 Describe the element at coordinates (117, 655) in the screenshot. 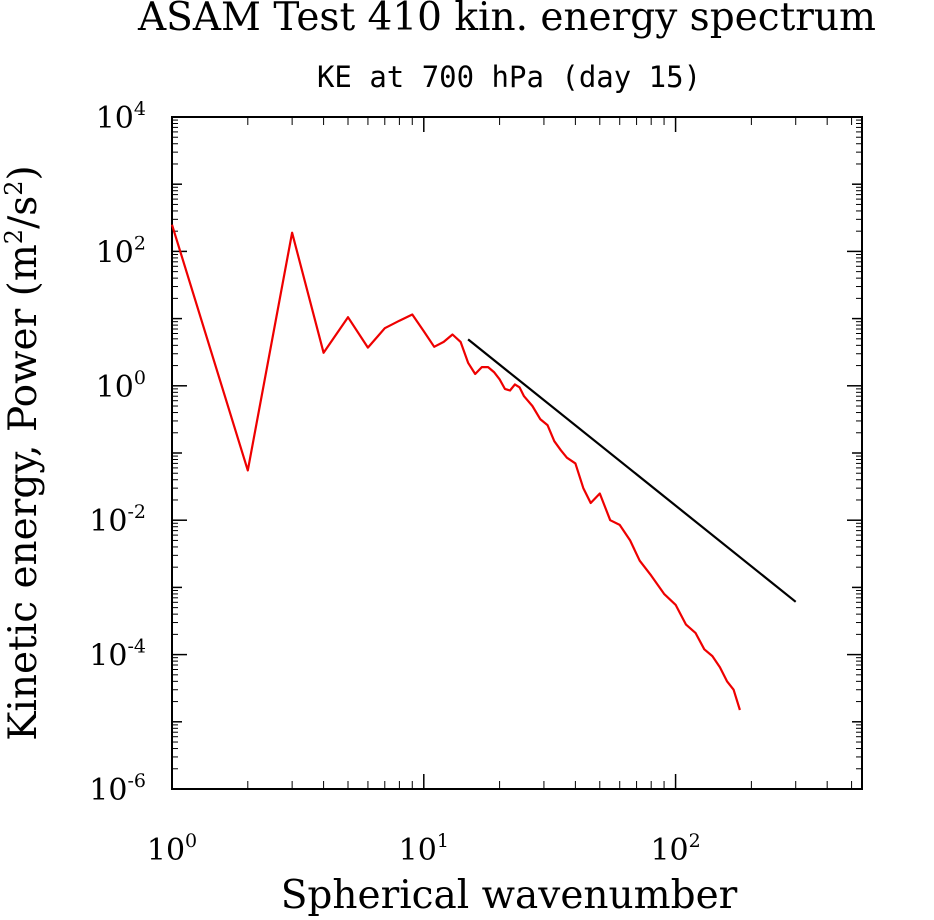

I see `y-tick-label: 10⁻⁴` at that location.